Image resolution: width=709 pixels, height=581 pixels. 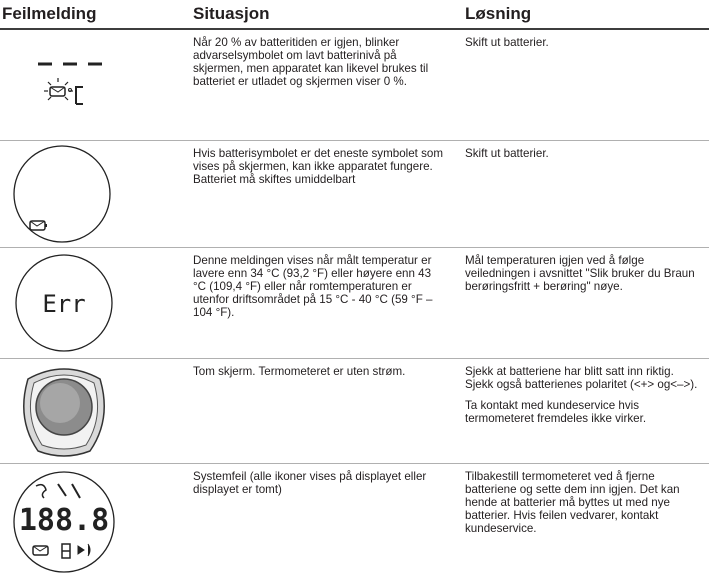 I want to click on icon-system-error: 188.8, so click(x=64, y=522).